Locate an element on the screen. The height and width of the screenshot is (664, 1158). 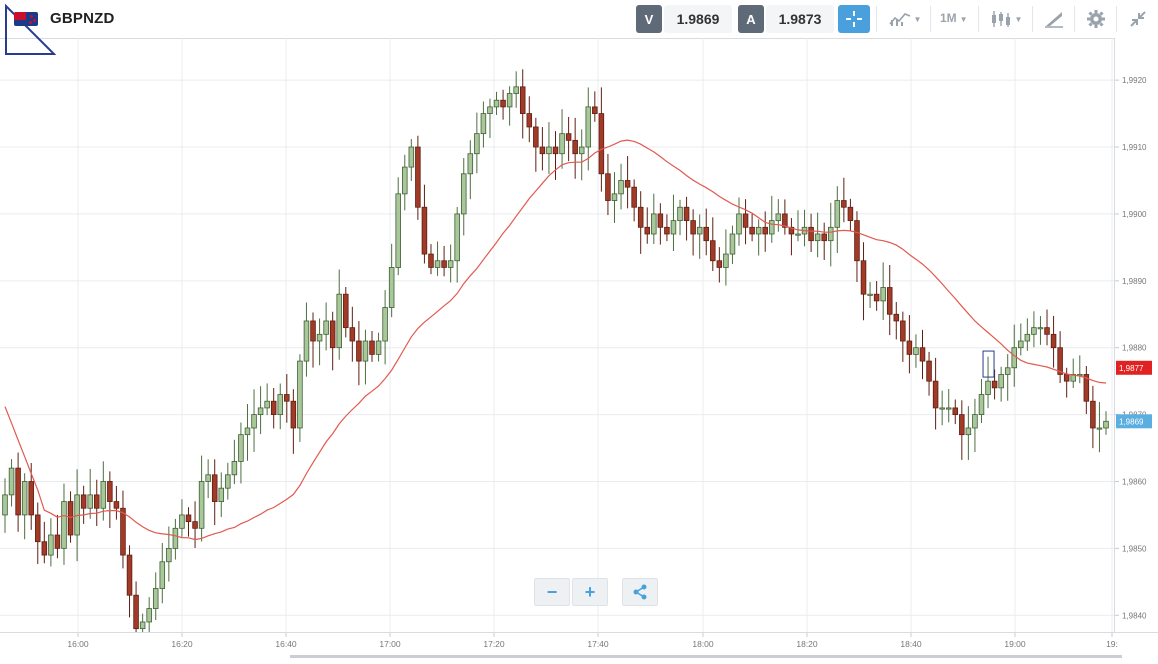
collapse-button is located at coordinates (1138, 19).